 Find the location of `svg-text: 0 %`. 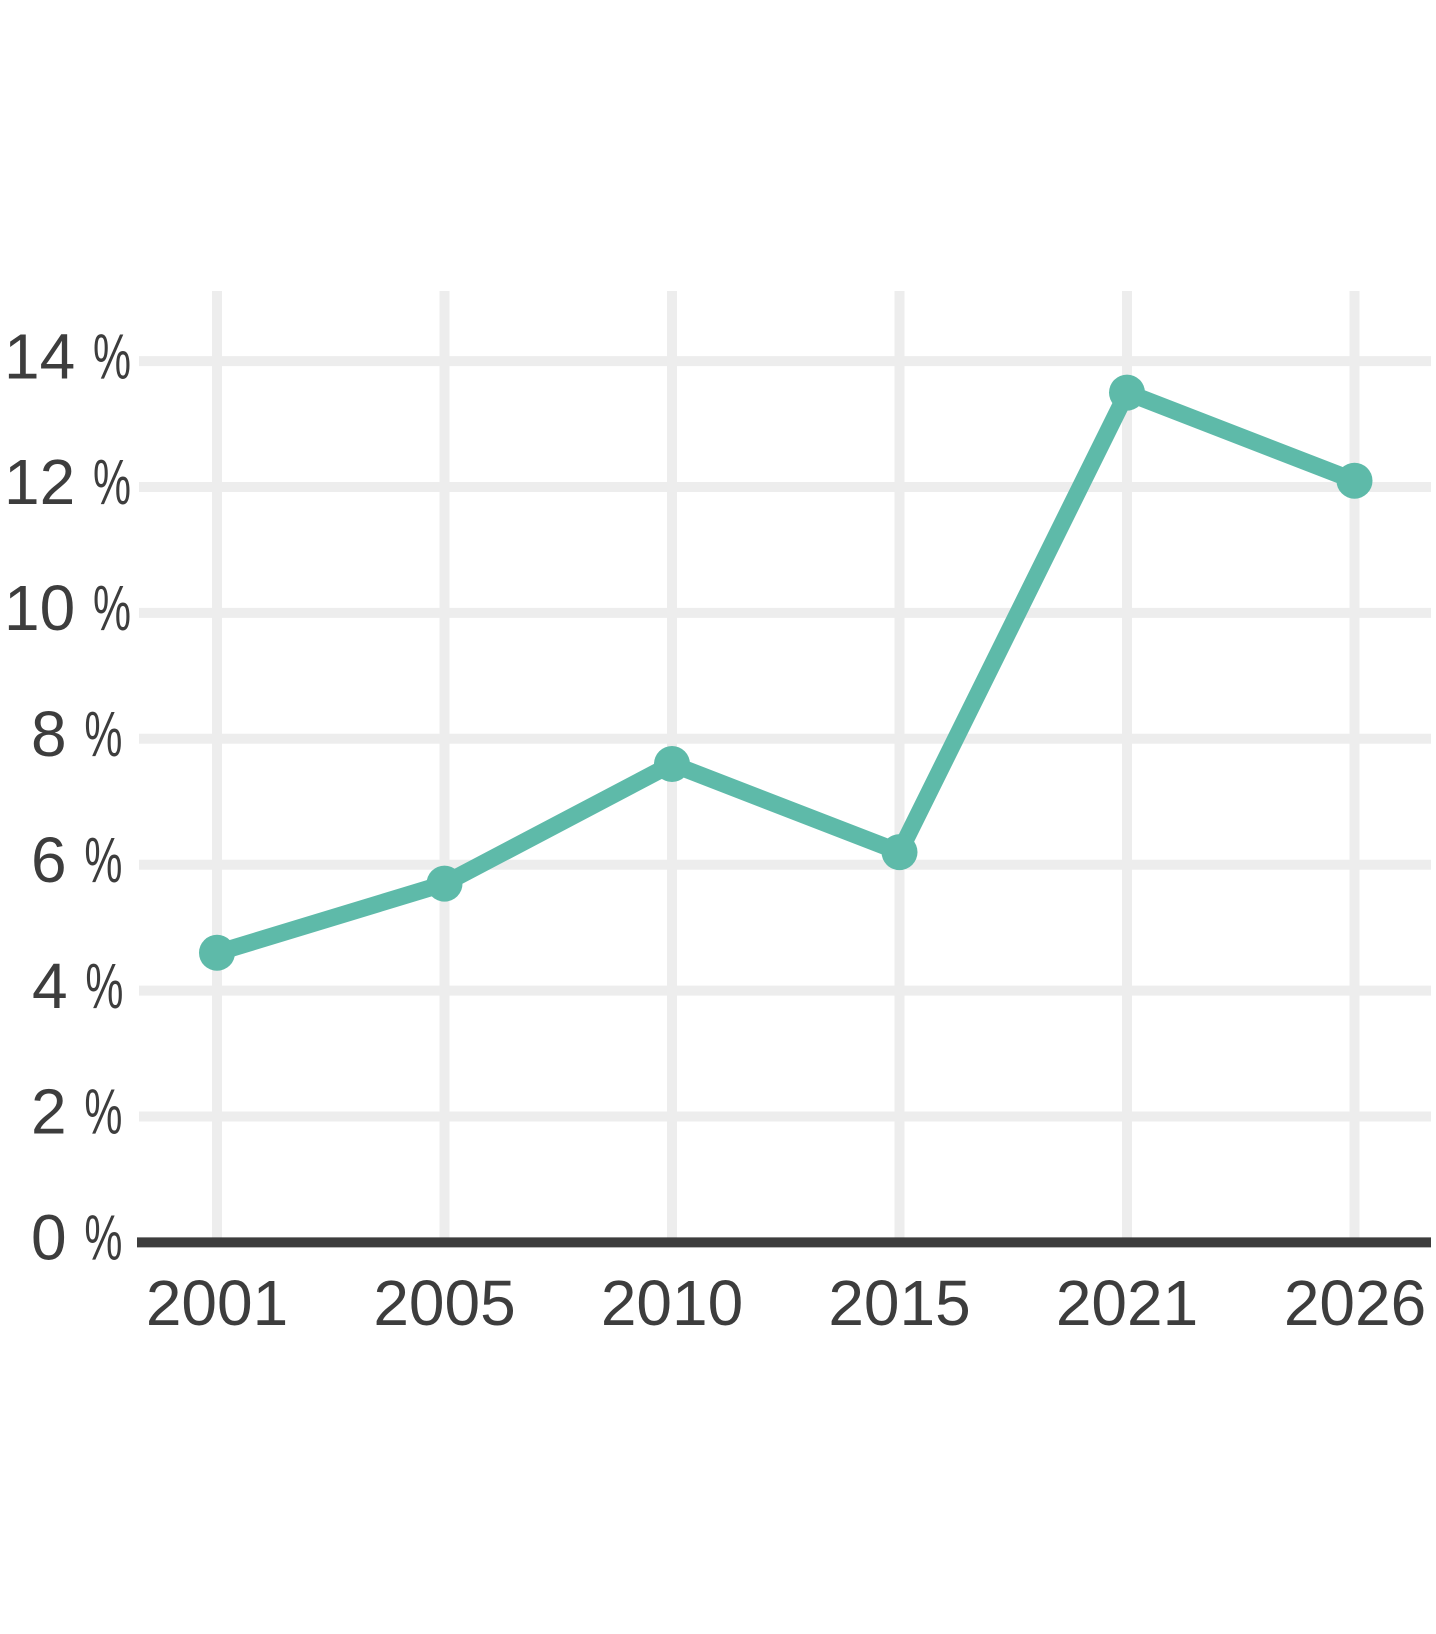

svg-text: 0 % is located at coordinates (76, 1238).